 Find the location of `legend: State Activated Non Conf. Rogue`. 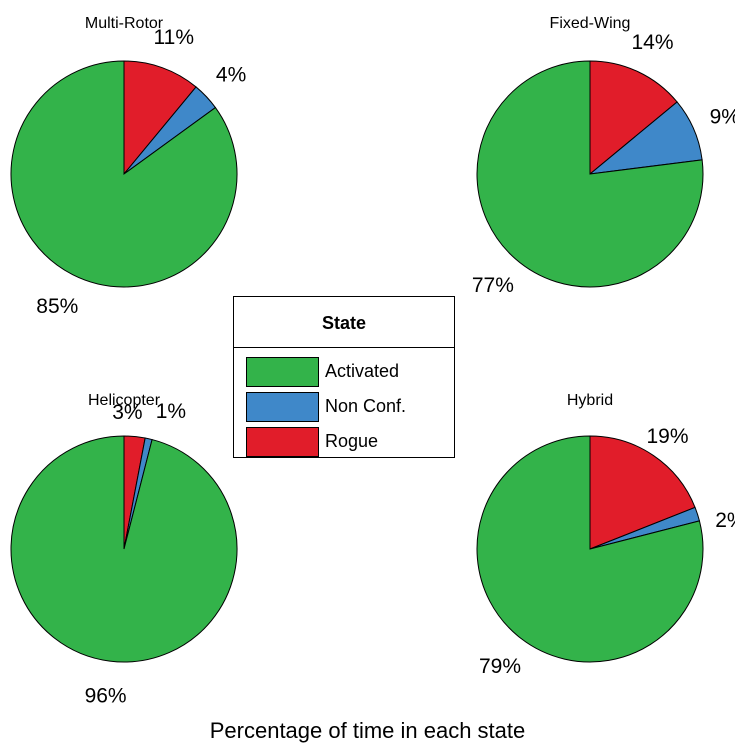

legend: State Activated Non Conf. Rogue is located at coordinates (344, 377).